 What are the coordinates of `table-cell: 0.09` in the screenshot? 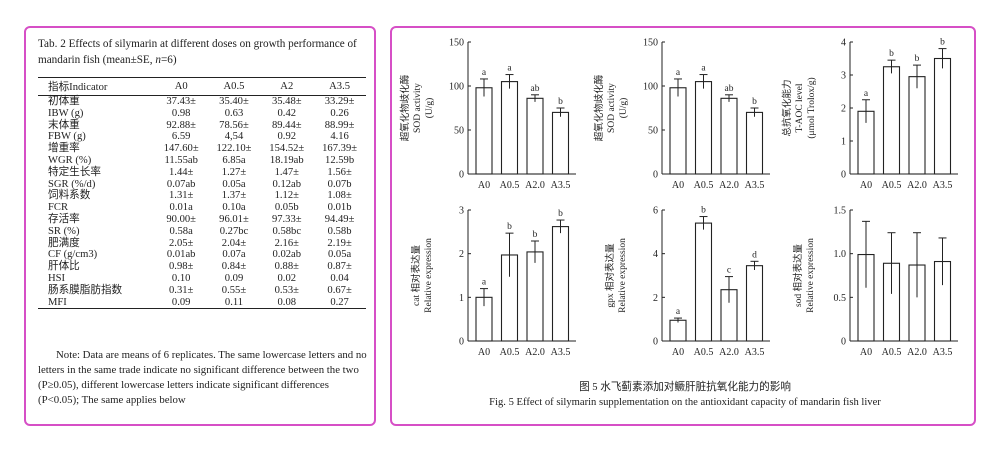 It's located at (234, 278).